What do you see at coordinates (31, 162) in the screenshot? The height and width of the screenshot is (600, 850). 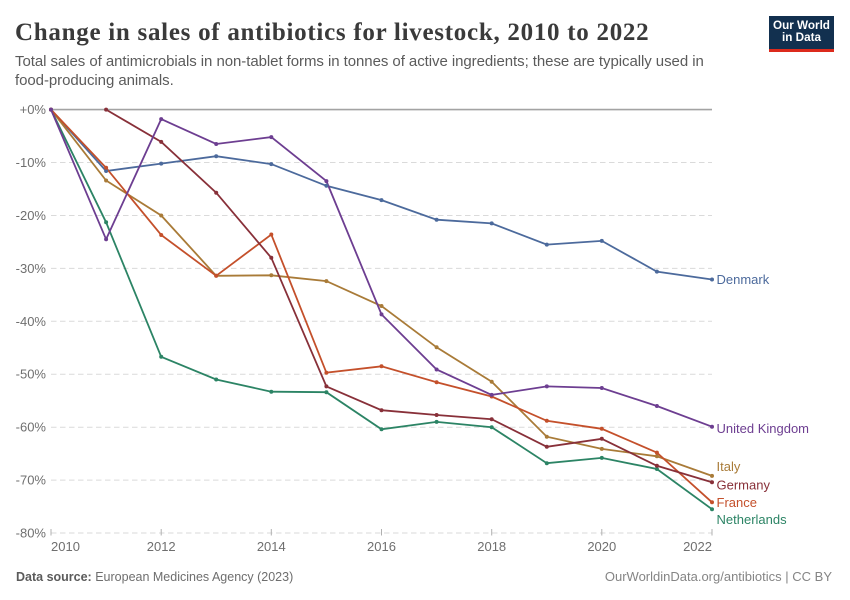 I see `svg-text: -10%` at bounding box center [31, 162].